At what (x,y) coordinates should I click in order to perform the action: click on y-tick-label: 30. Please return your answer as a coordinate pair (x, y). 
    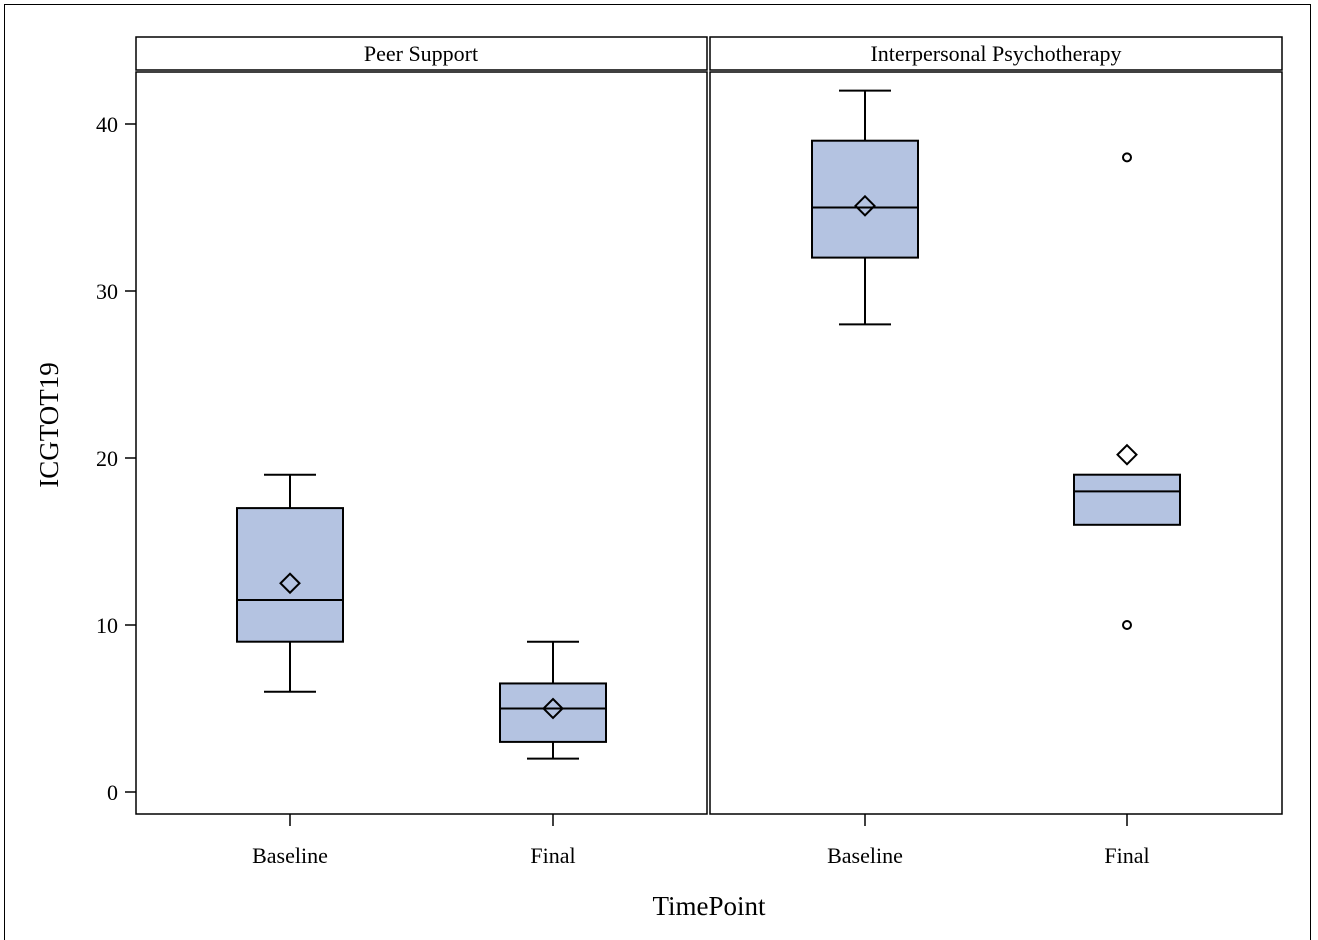
    Looking at the image, I should click on (107, 291).